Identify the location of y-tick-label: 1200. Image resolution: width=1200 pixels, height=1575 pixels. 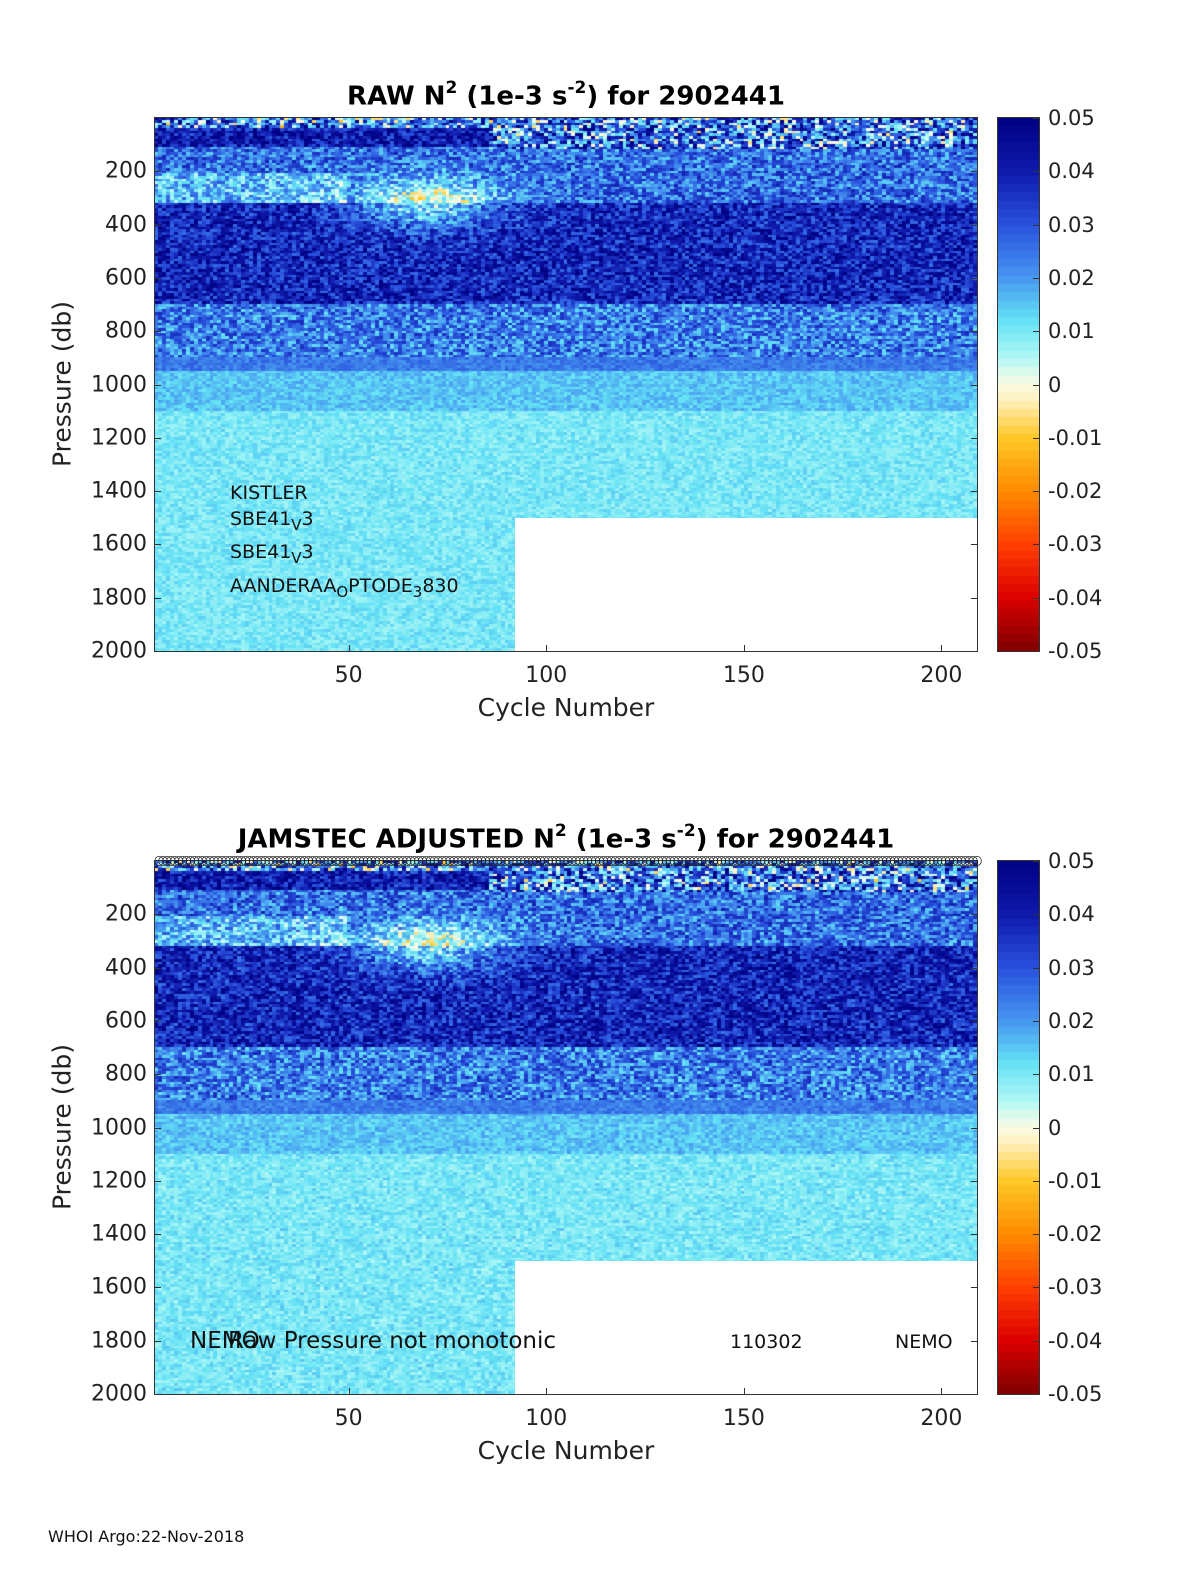
(119, 438).